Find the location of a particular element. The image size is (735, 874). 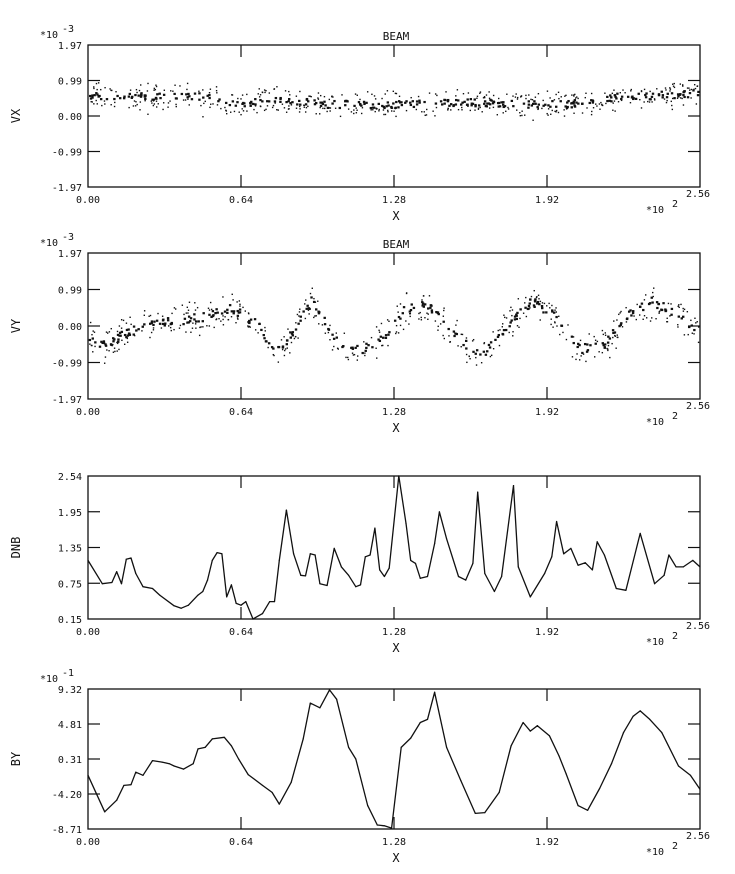

y-tick-label: 9.32 is located at coordinates (70, 690).